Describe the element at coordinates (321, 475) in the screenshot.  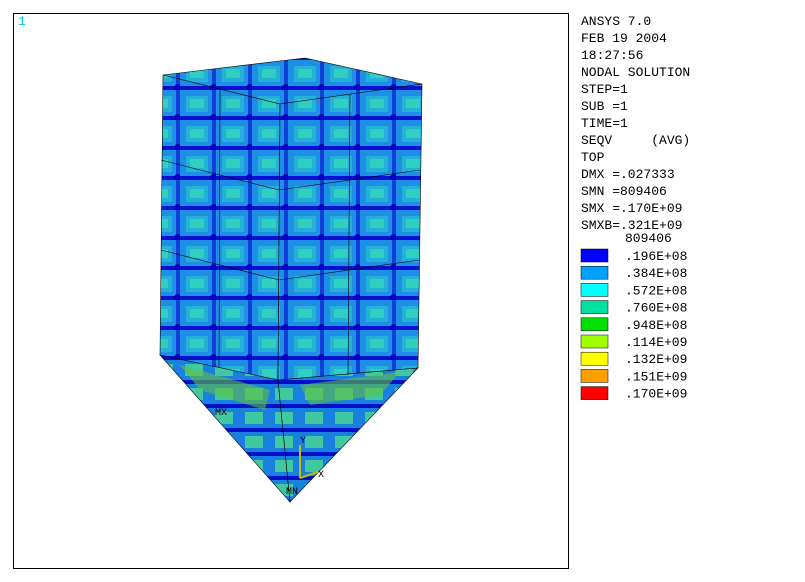
I see `axis-label: X` at that location.